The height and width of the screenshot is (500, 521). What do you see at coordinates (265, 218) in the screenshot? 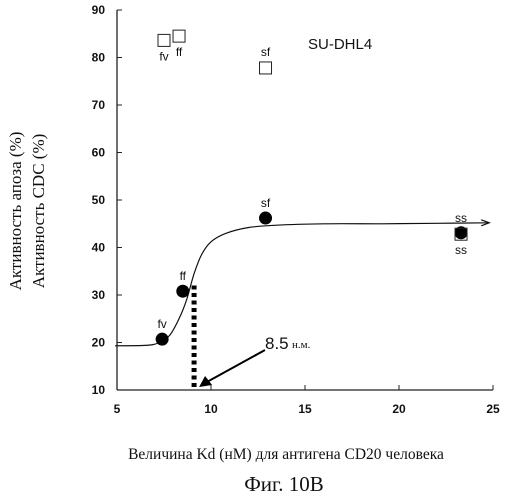
I see `data-point-sf` at bounding box center [265, 218].